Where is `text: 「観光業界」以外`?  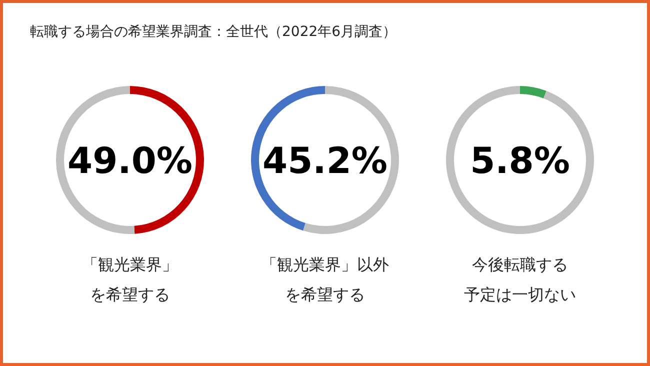 text: 「観光業界」以外 is located at coordinates (325, 264).